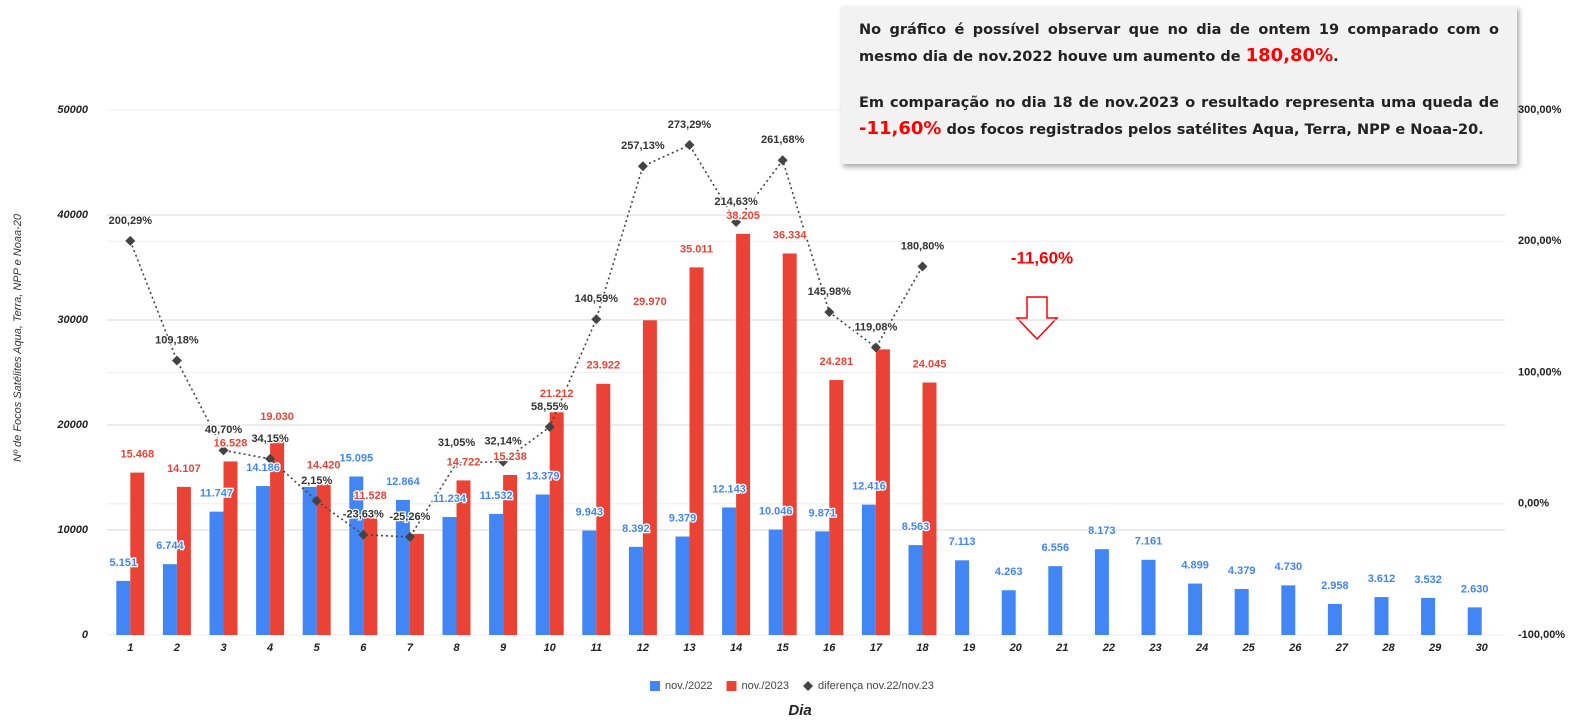 This screenshot has height=722, width=1574. I want to click on x-tick-label: 10, so click(550, 648).